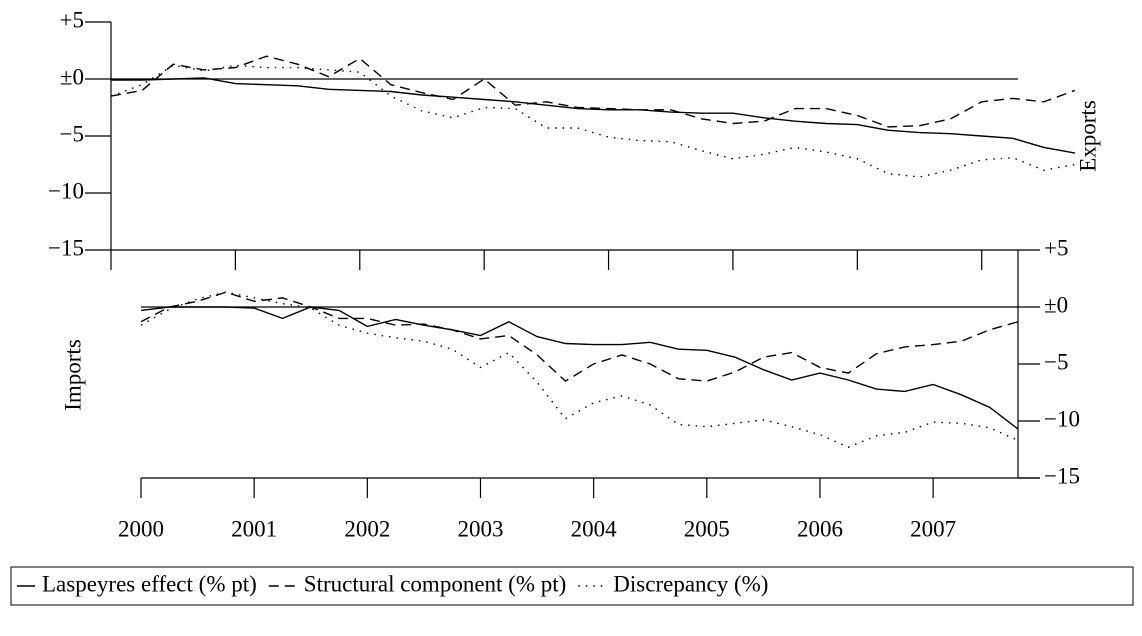  What do you see at coordinates (72, 375) in the screenshot?
I see `y-axis-label: Imports` at bounding box center [72, 375].